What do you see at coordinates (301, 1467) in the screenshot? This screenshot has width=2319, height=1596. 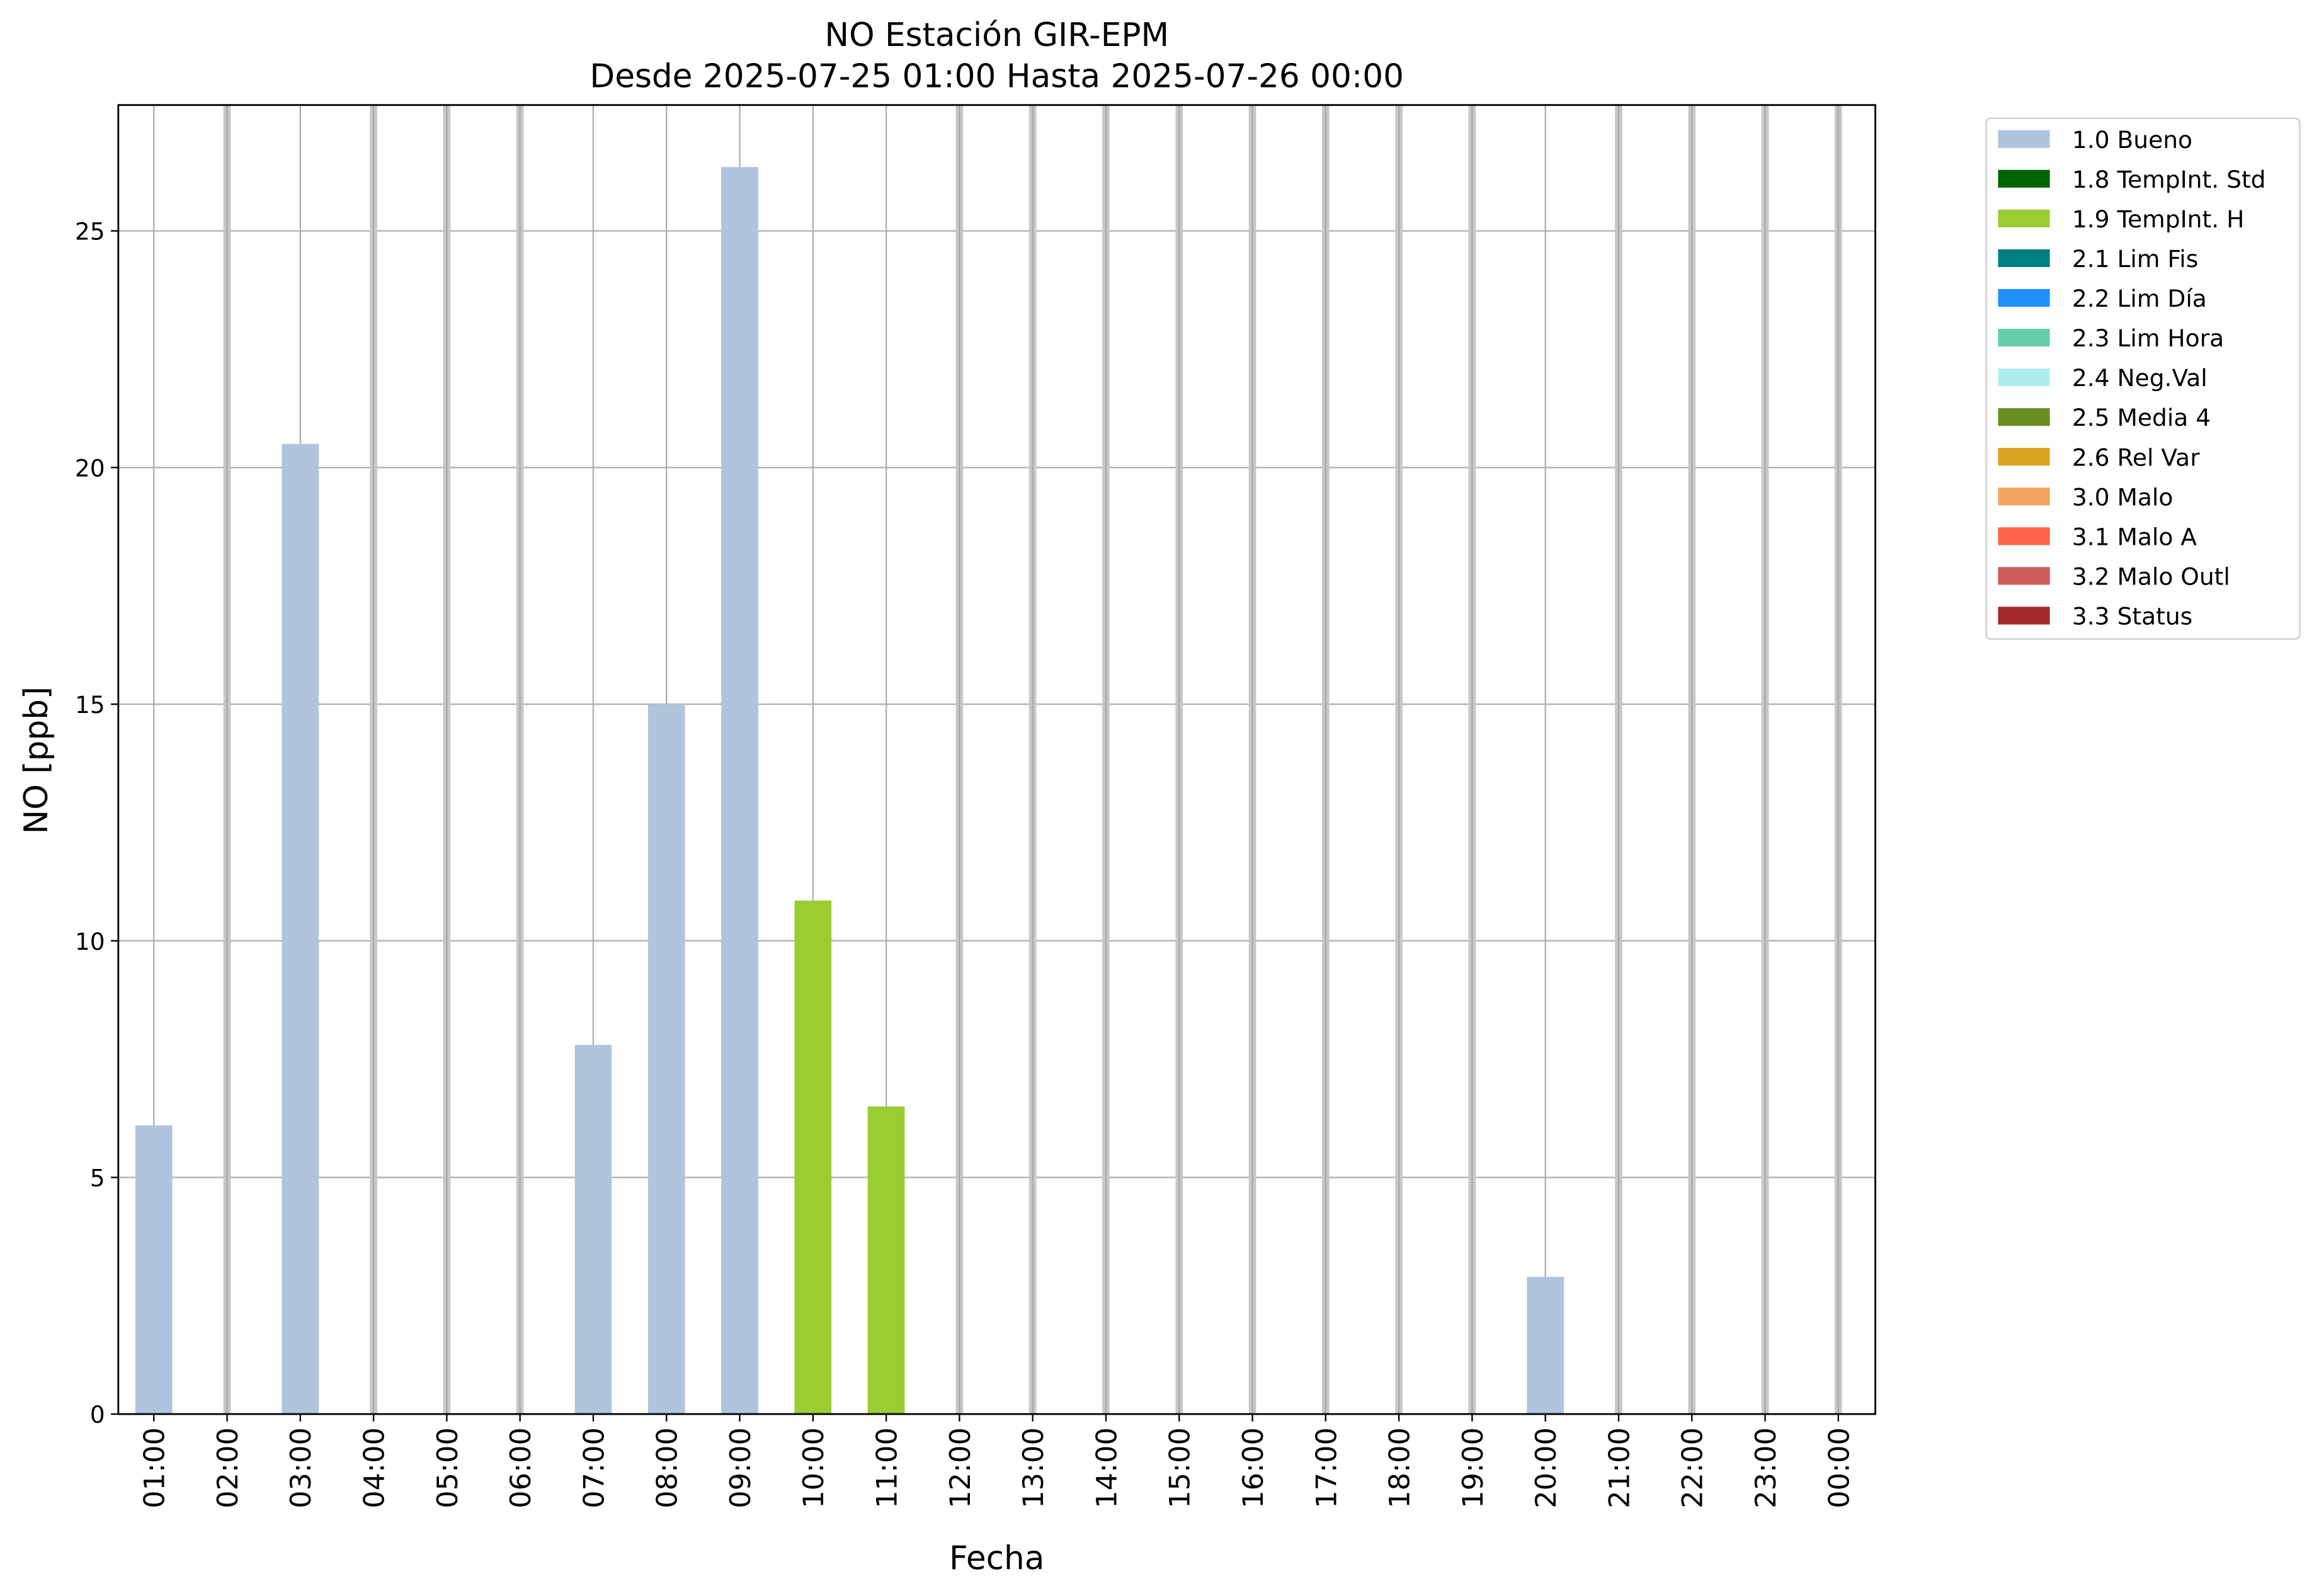 I see `x-tick-label: 03:00` at bounding box center [301, 1467].